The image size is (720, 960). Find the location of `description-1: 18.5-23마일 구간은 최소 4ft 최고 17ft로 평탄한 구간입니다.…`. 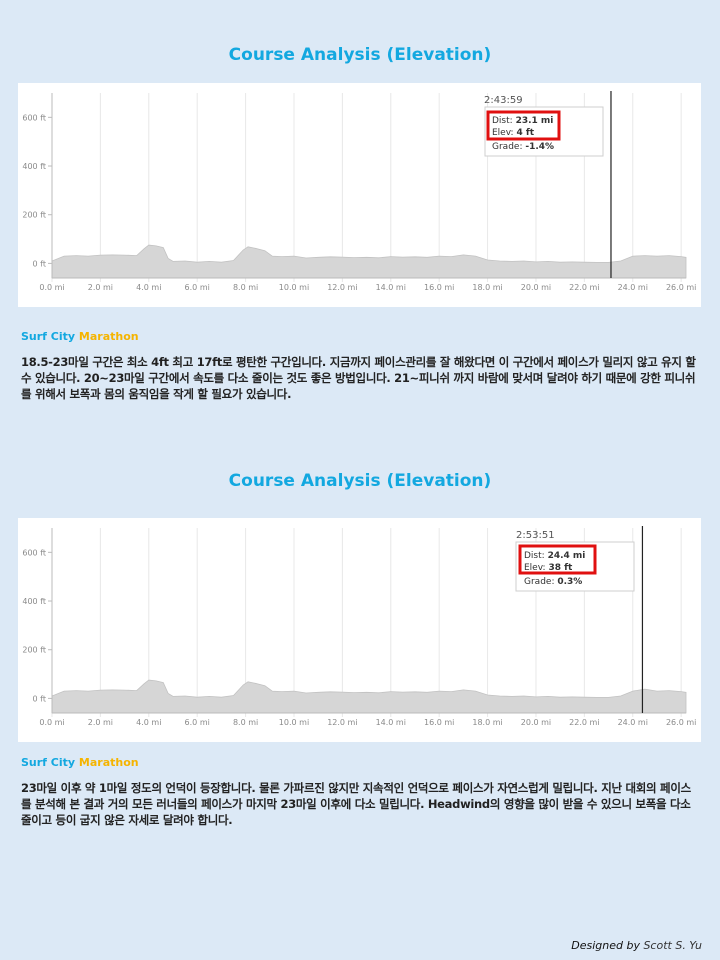

description-1: 18.5-23마일 구간은 최소 4ft 최고 17ft로 평탄한 구간입니다.… is located at coordinates (358, 378).